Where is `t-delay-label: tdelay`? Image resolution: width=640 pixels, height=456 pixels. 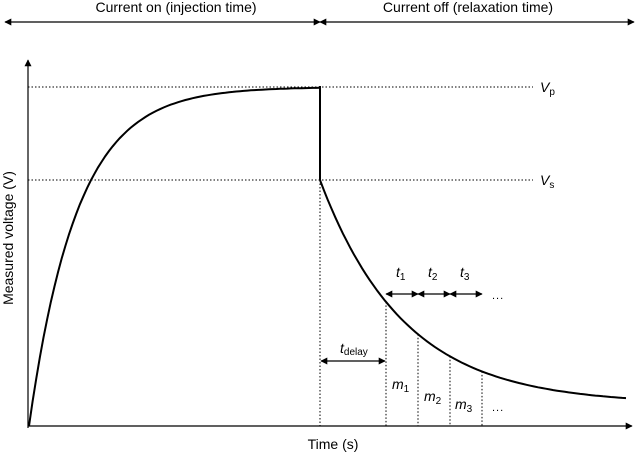 t-delay-label: tdelay is located at coordinates (354, 349).